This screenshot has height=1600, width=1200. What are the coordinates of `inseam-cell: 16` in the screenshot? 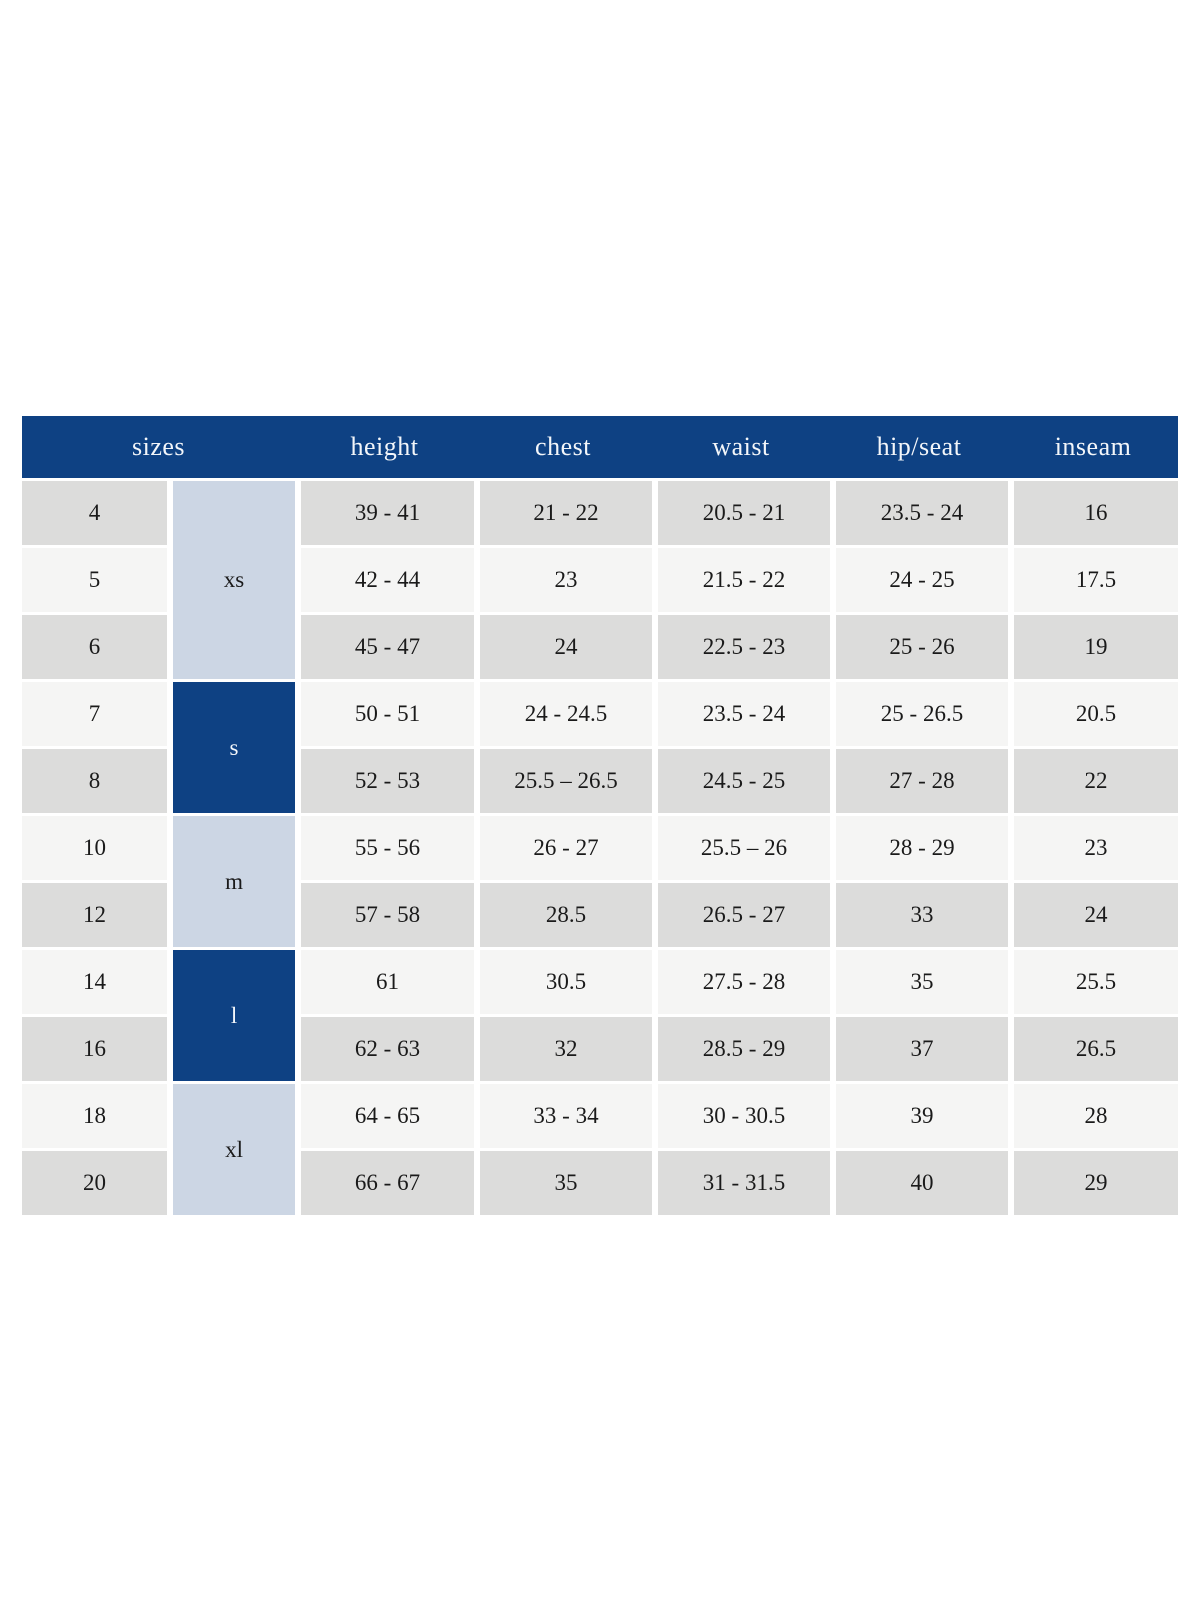 It's located at (1093, 511).